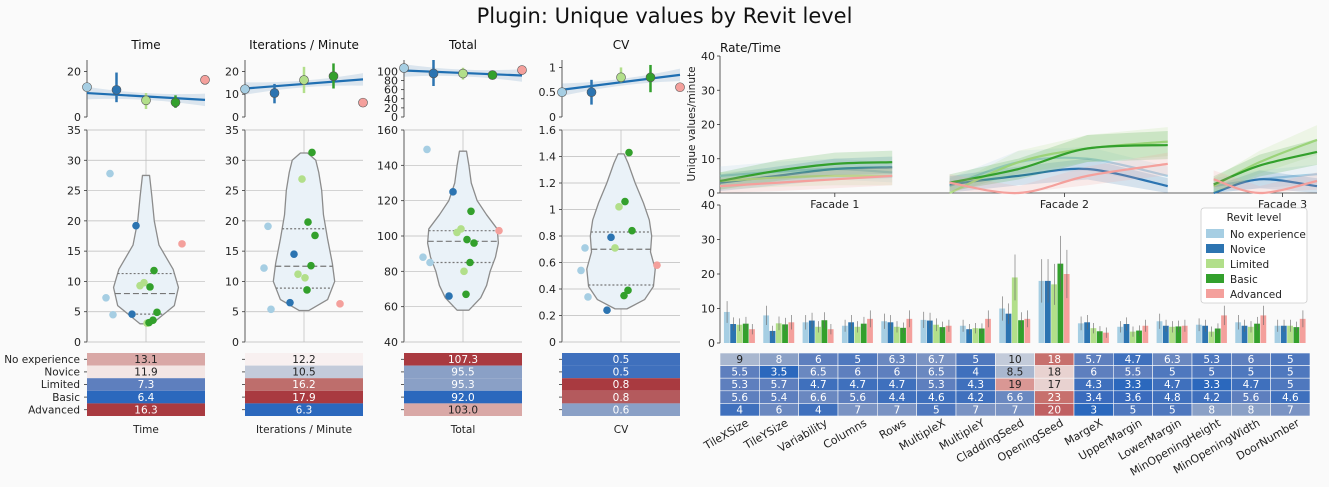  What do you see at coordinates (463, 360) in the screenshot?
I see `heat-cell-value: 107.3` at bounding box center [463, 360].